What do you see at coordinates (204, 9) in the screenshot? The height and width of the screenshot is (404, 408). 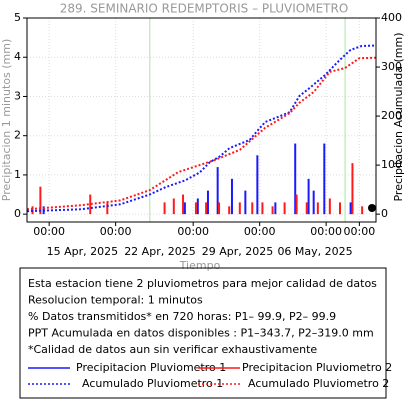 I see `chart-title: 289. SEMINARIO REDEMPTORIS – PLUVIOMETRO` at bounding box center [204, 9].